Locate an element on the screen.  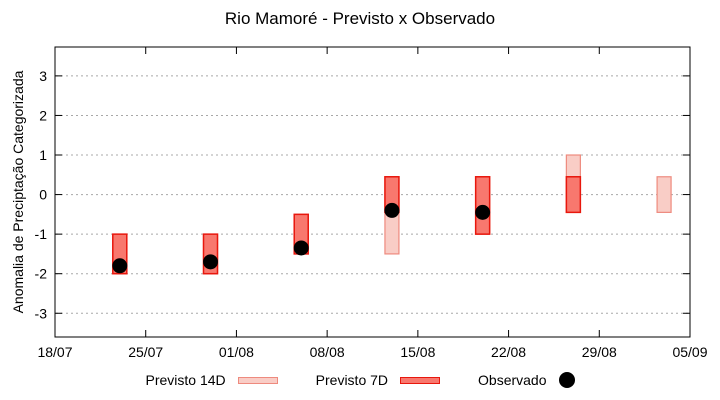
legend-label-previsto-14d: Previsto 14D is located at coordinates (185, 380).